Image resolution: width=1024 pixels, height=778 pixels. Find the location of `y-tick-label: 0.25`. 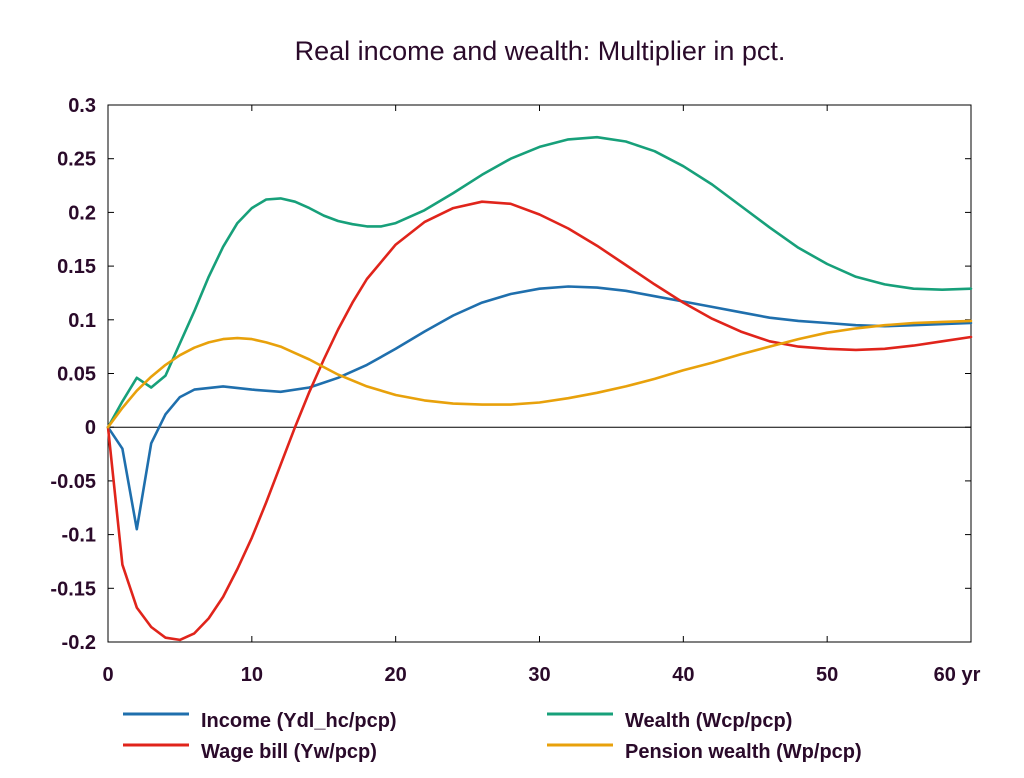

y-tick-label: 0.25 is located at coordinates (76, 160).